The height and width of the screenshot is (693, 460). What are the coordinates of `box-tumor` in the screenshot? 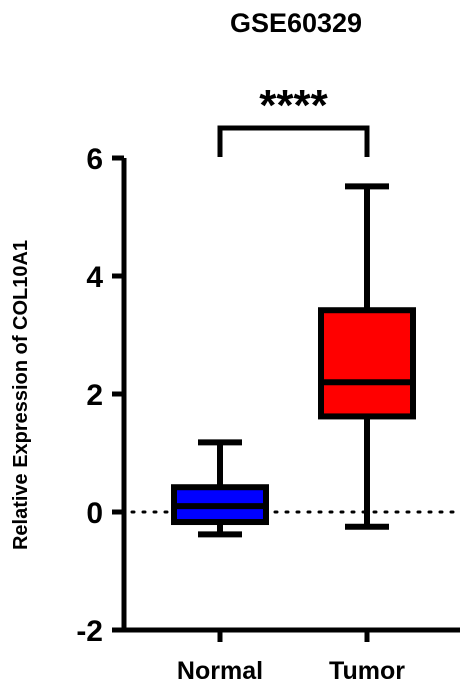 It's located at (367, 356).